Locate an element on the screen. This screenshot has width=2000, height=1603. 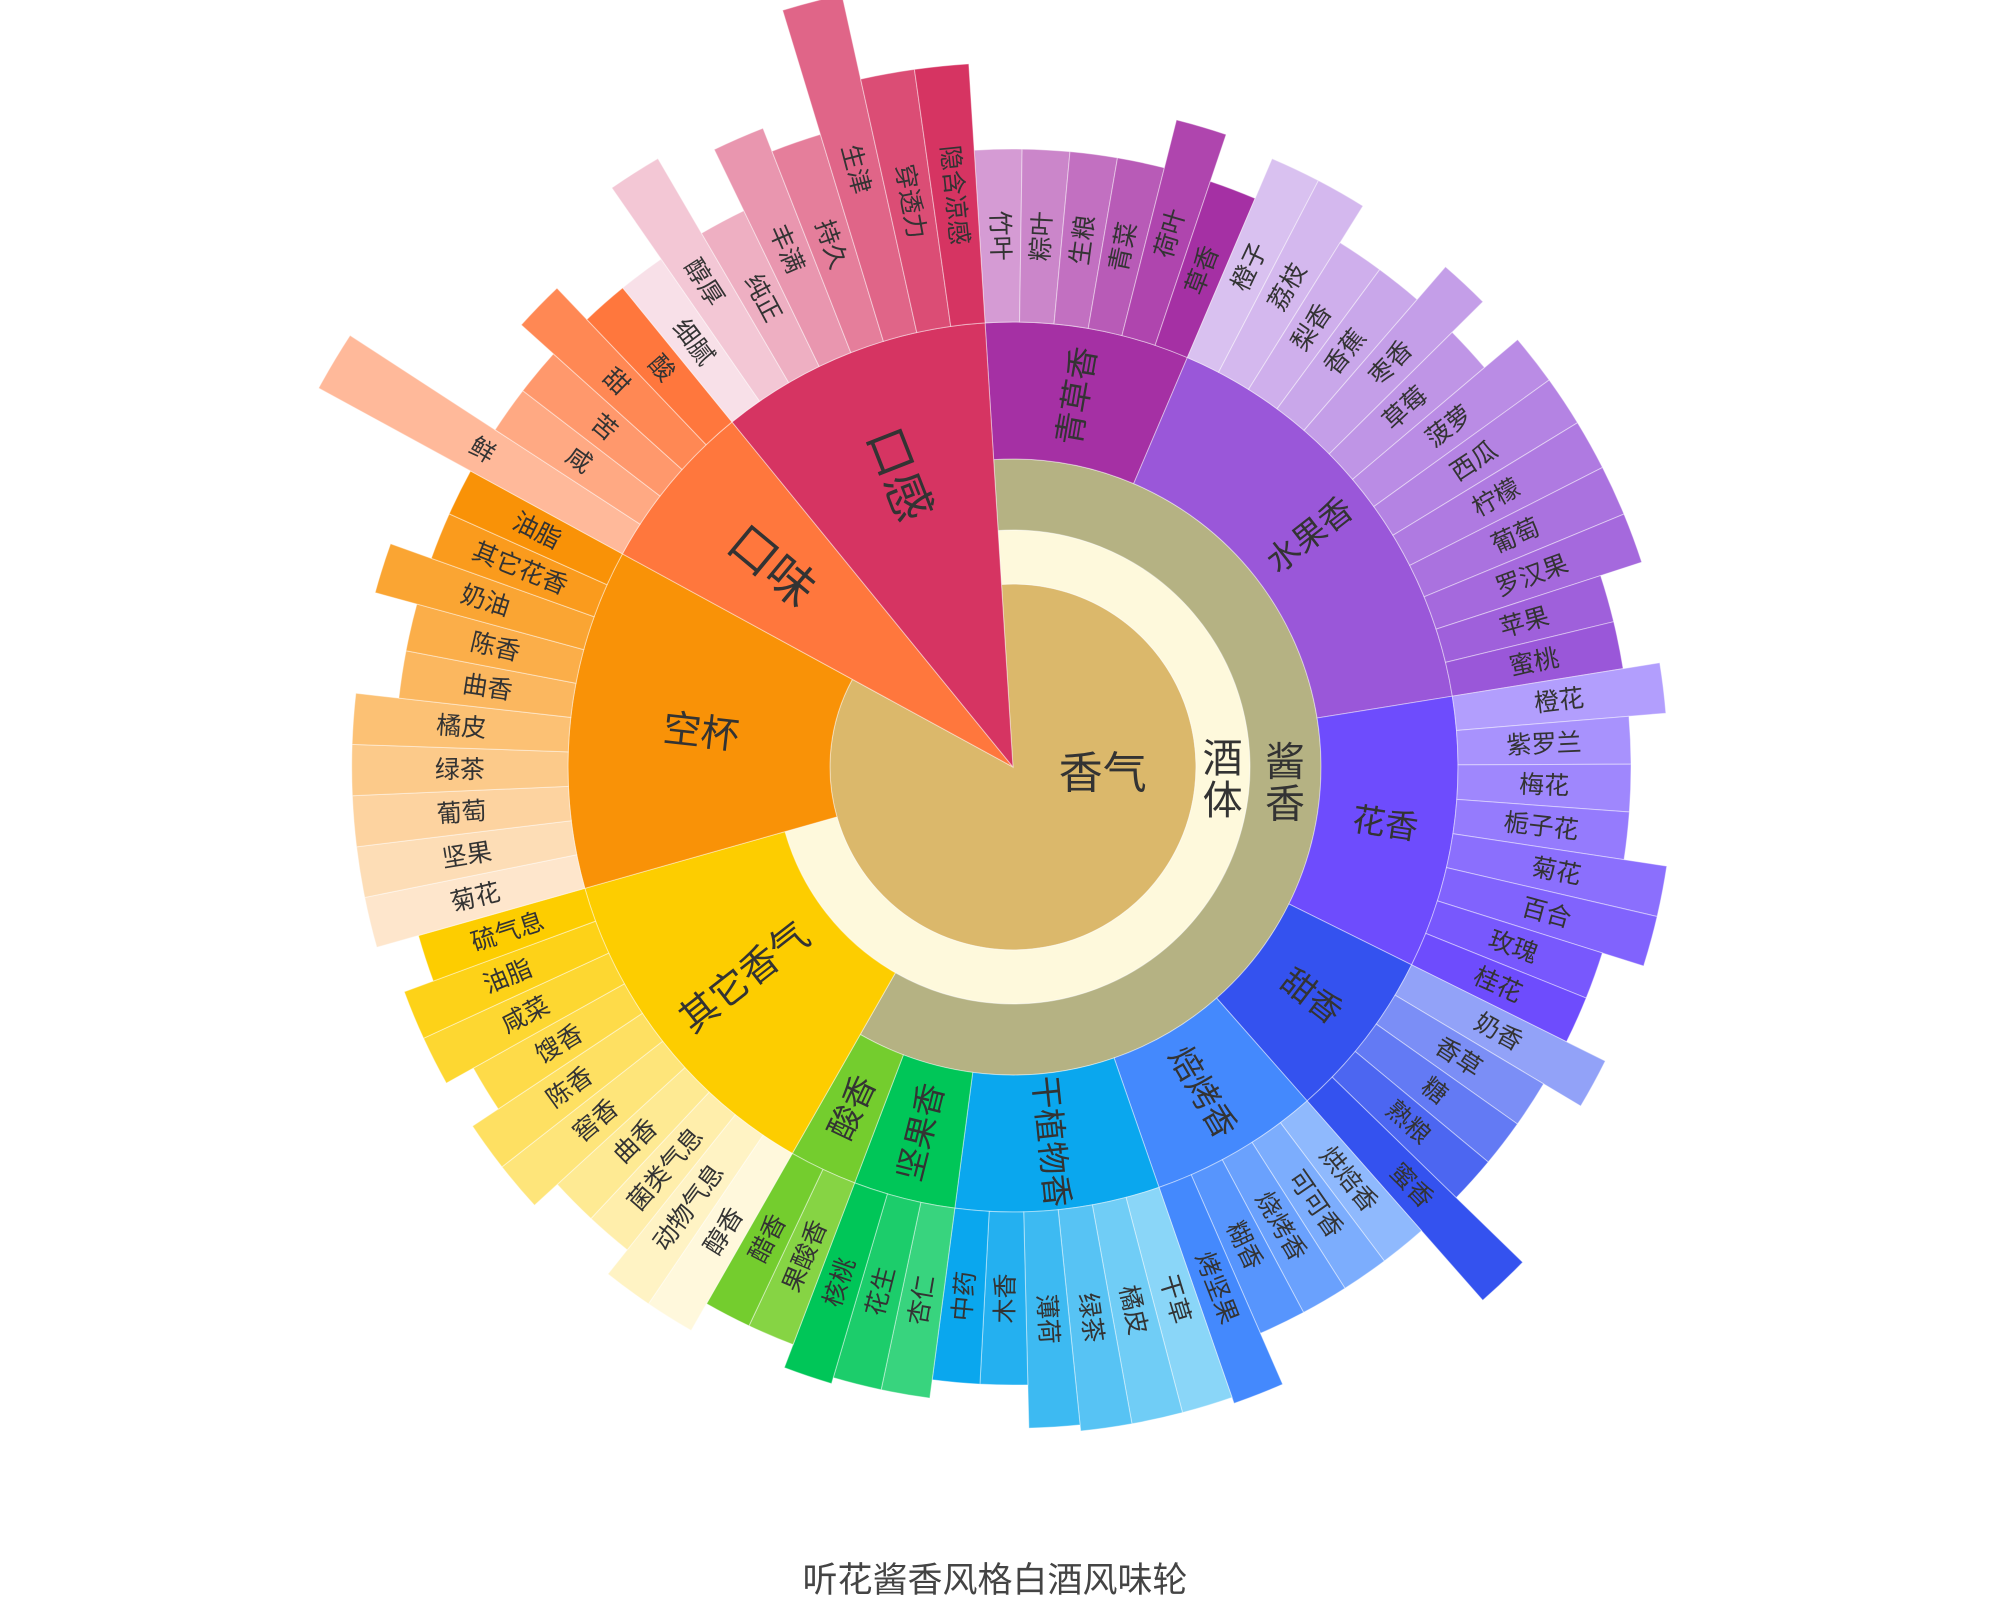
ring-label: 酱 is located at coordinates (1285, 763).